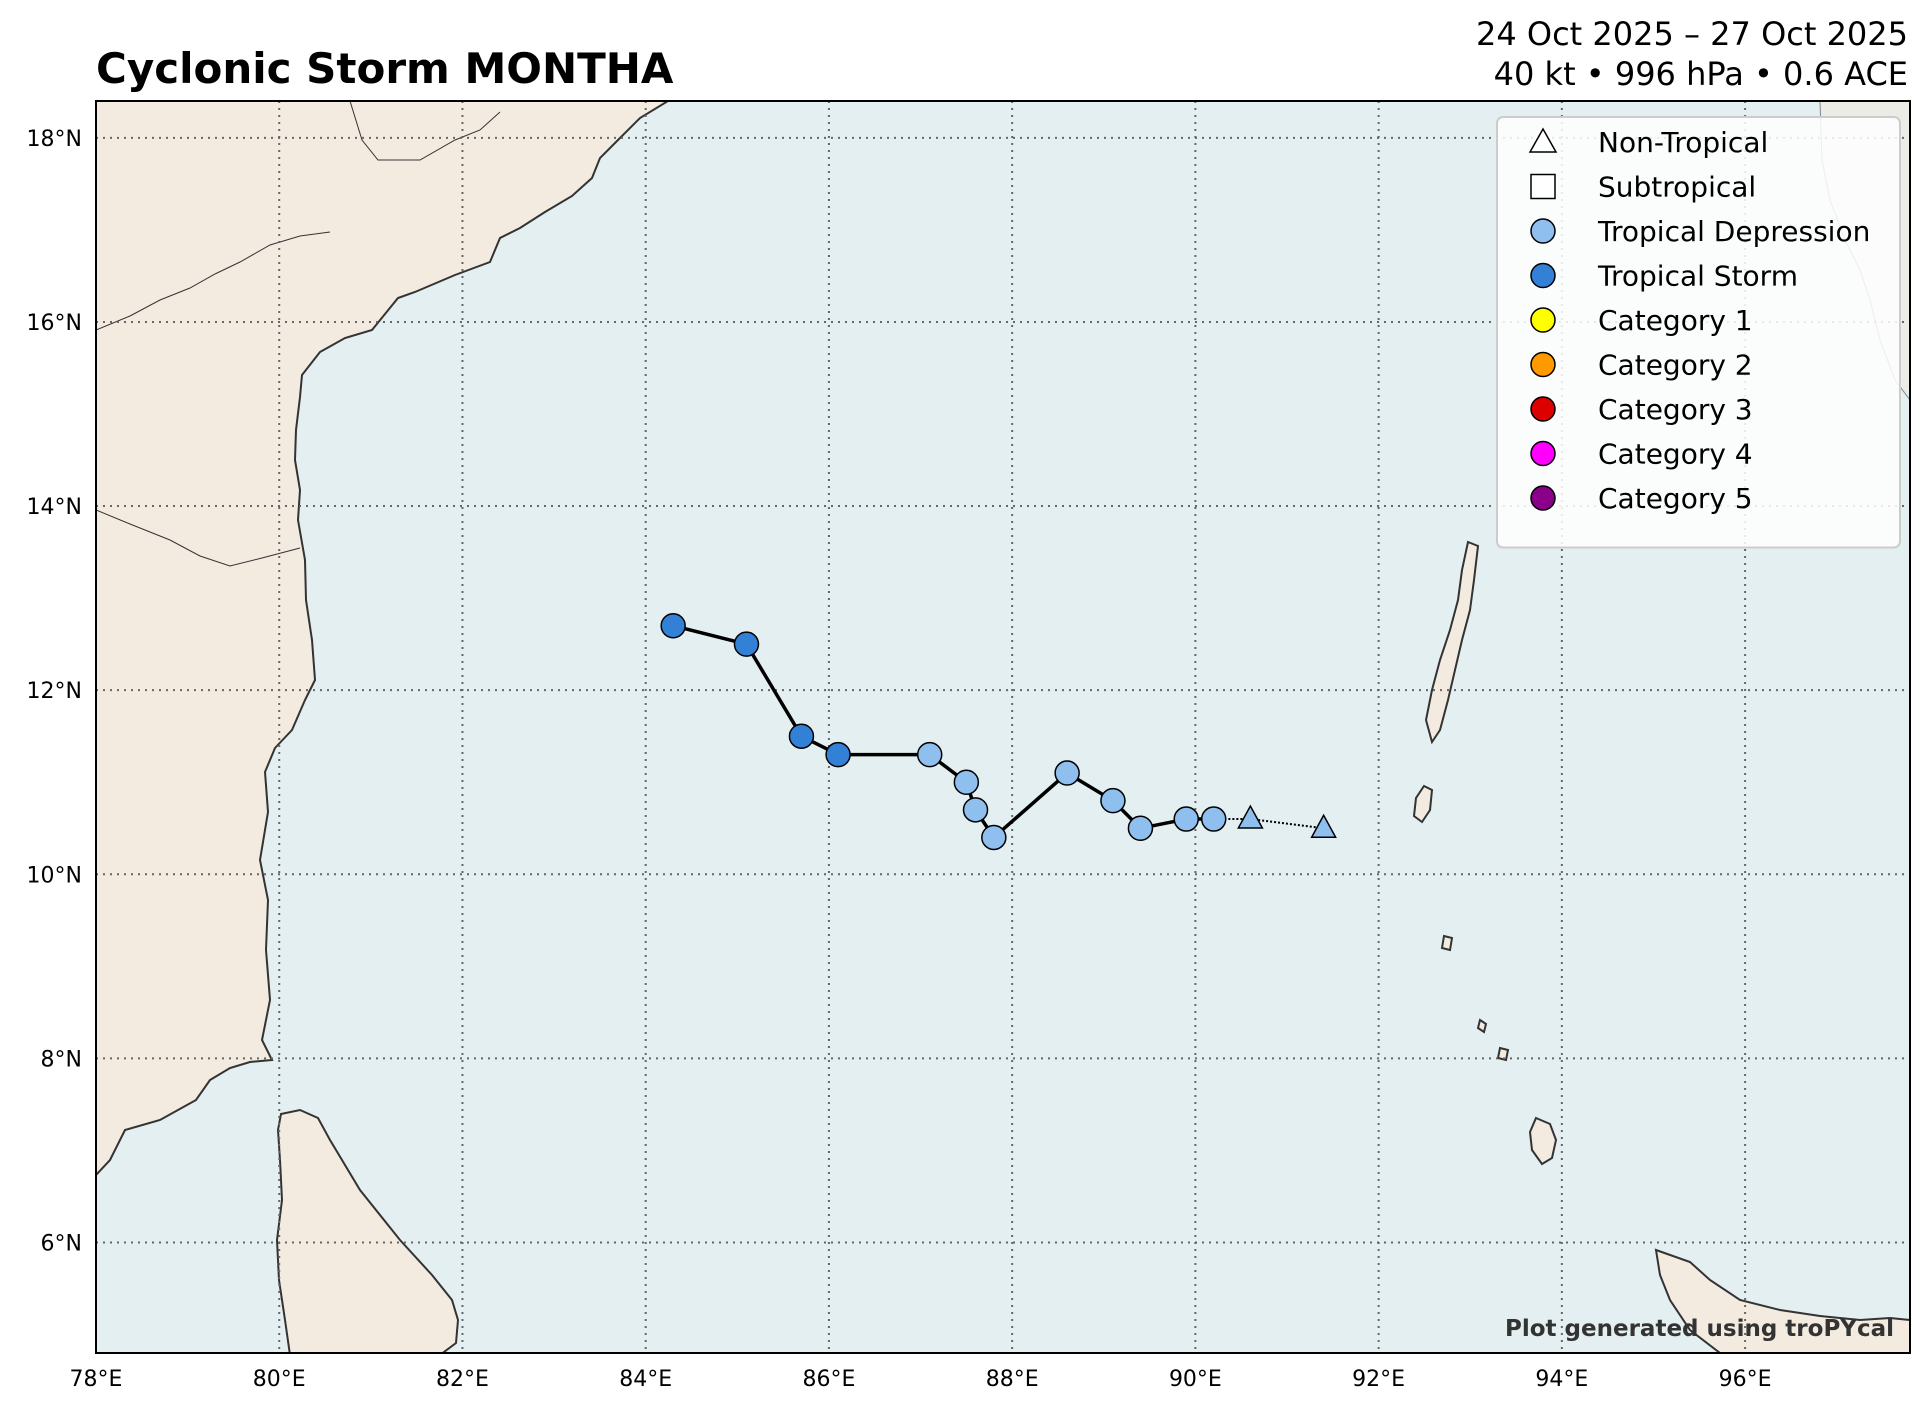 The height and width of the screenshot is (1410, 1923). What do you see at coordinates (61, 1244) in the screenshot?
I see `lat-tick-label: 6°N` at bounding box center [61, 1244].